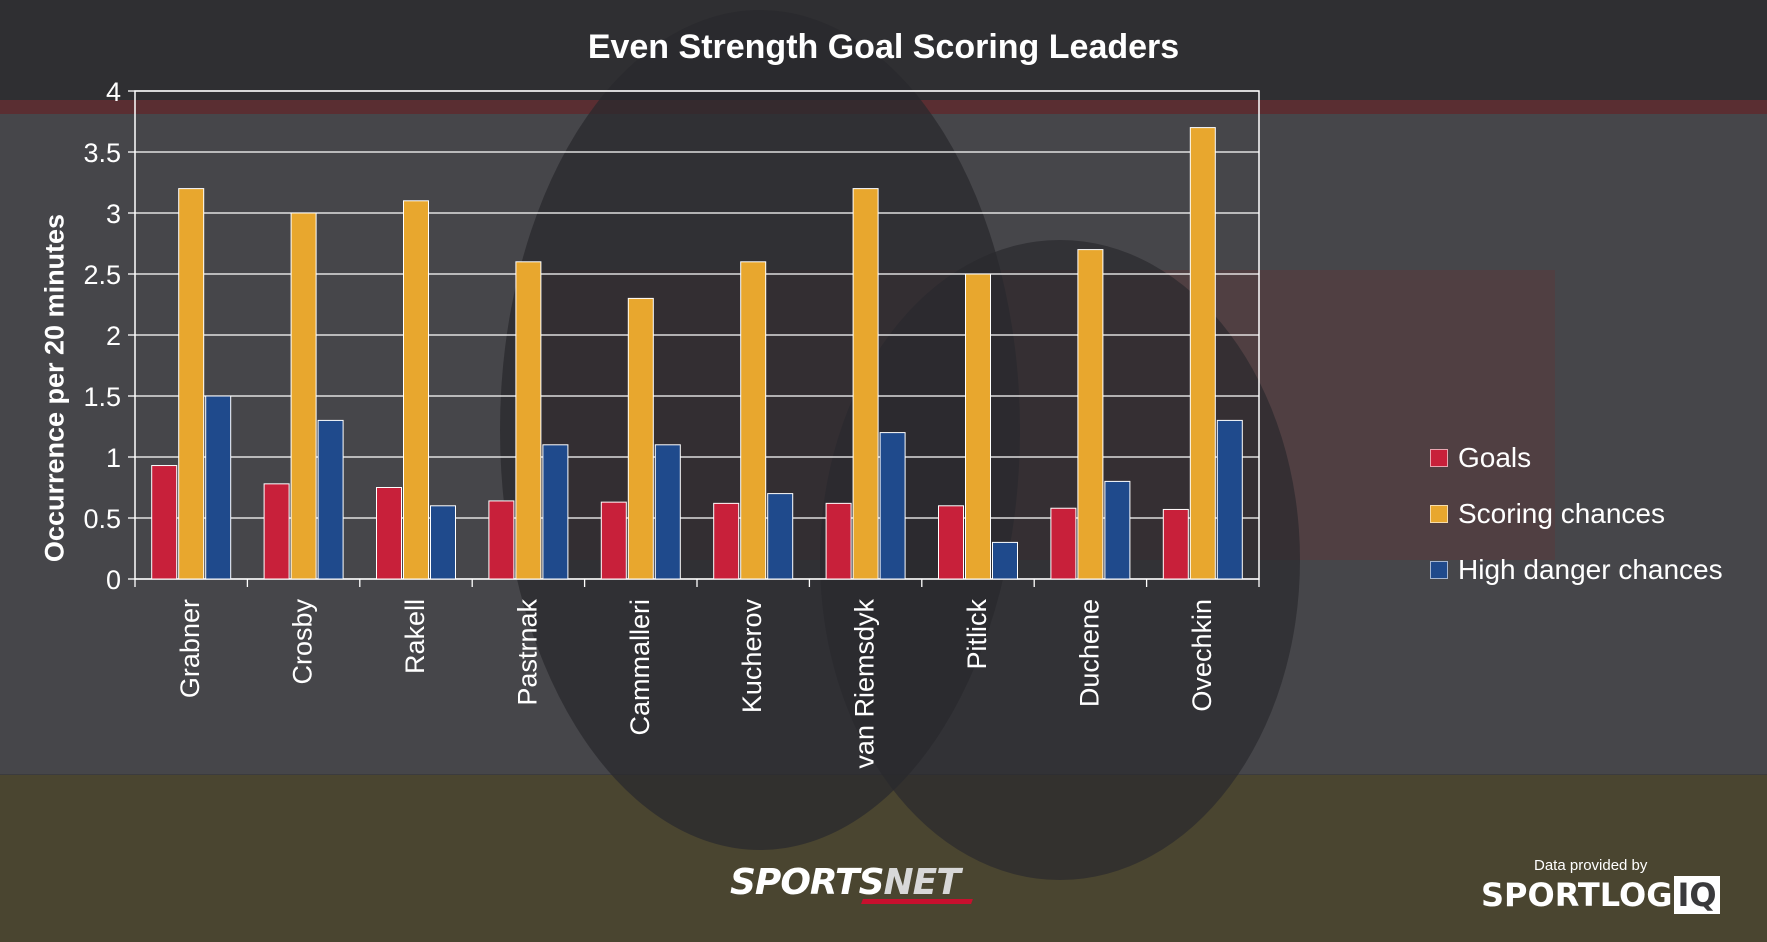 This screenshot has height=942, width=1767. What do you see at coordinates (752, 656) in the screenshot?
I see `x-tick-label: Kucherov` at bounding box center [752, 656].